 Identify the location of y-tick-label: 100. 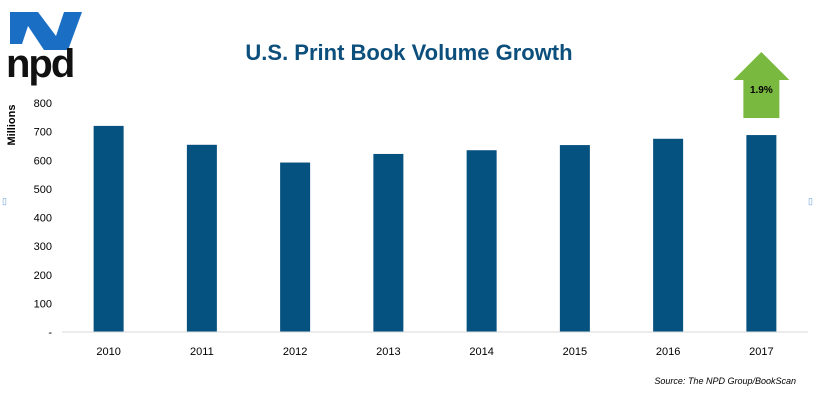
(43, 304).